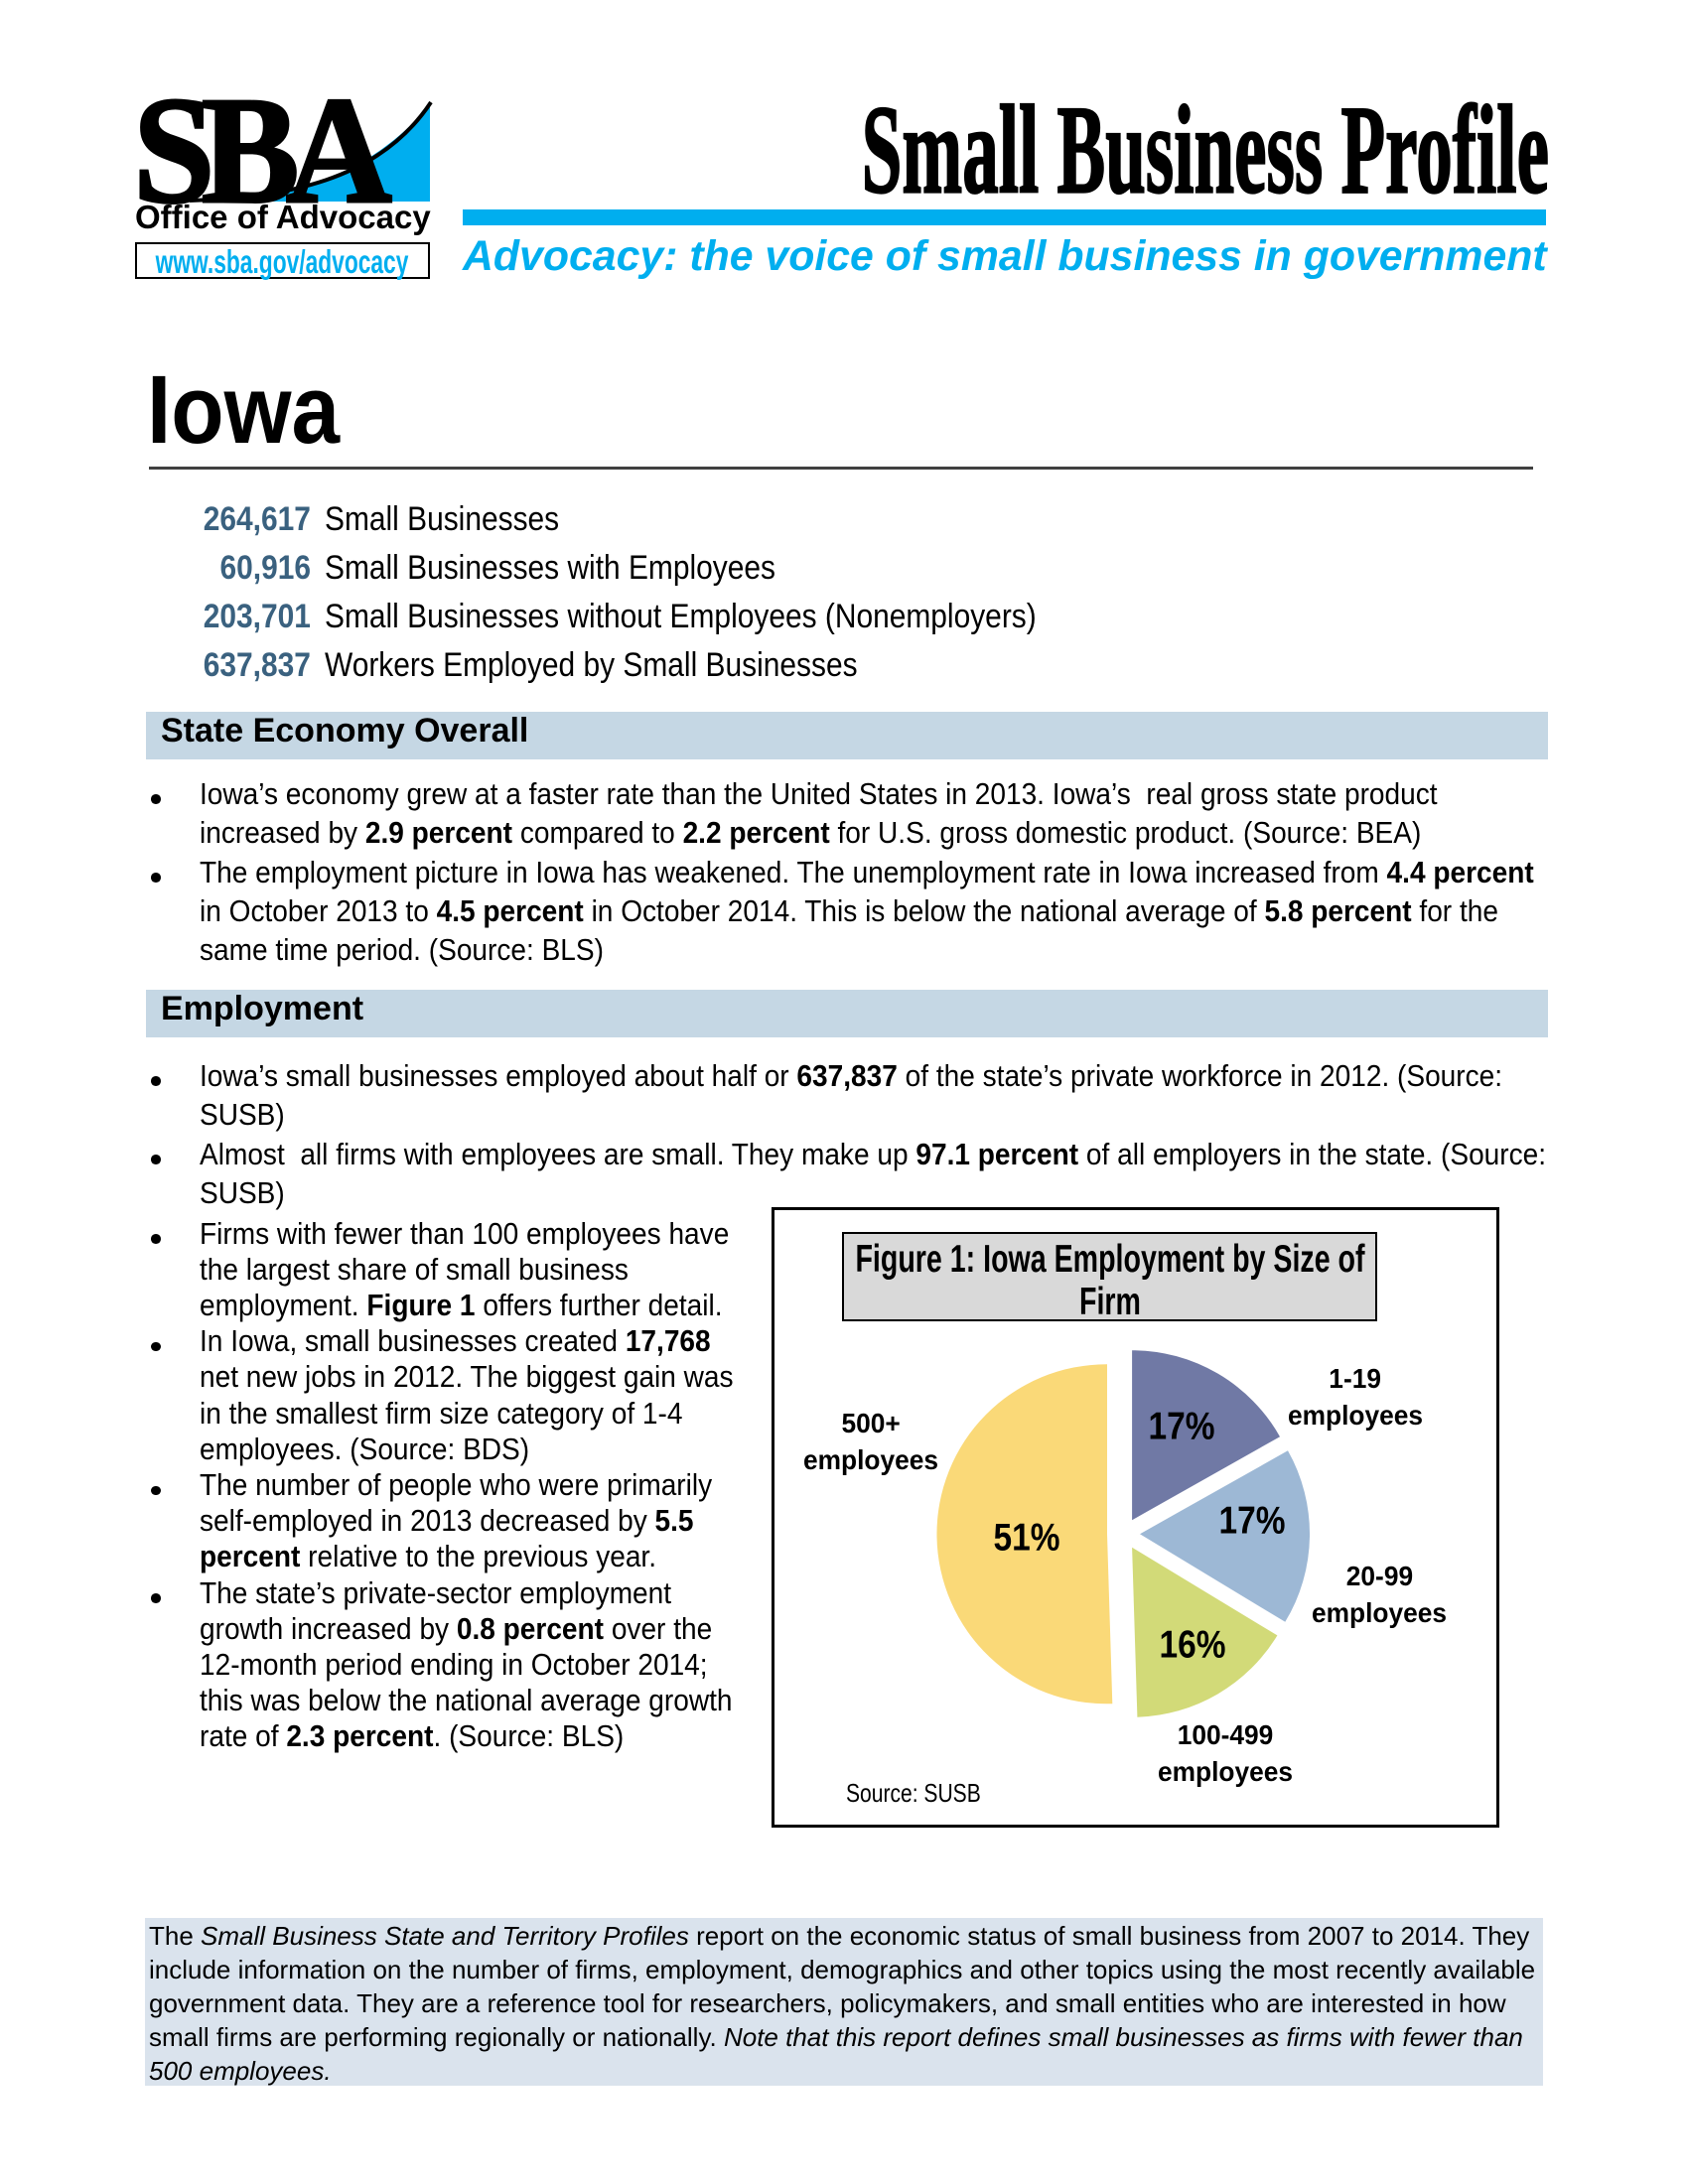 The width and height of the screenshot is (1688, 2184). I want to click on svg-text: SBA, so click(263, 164).